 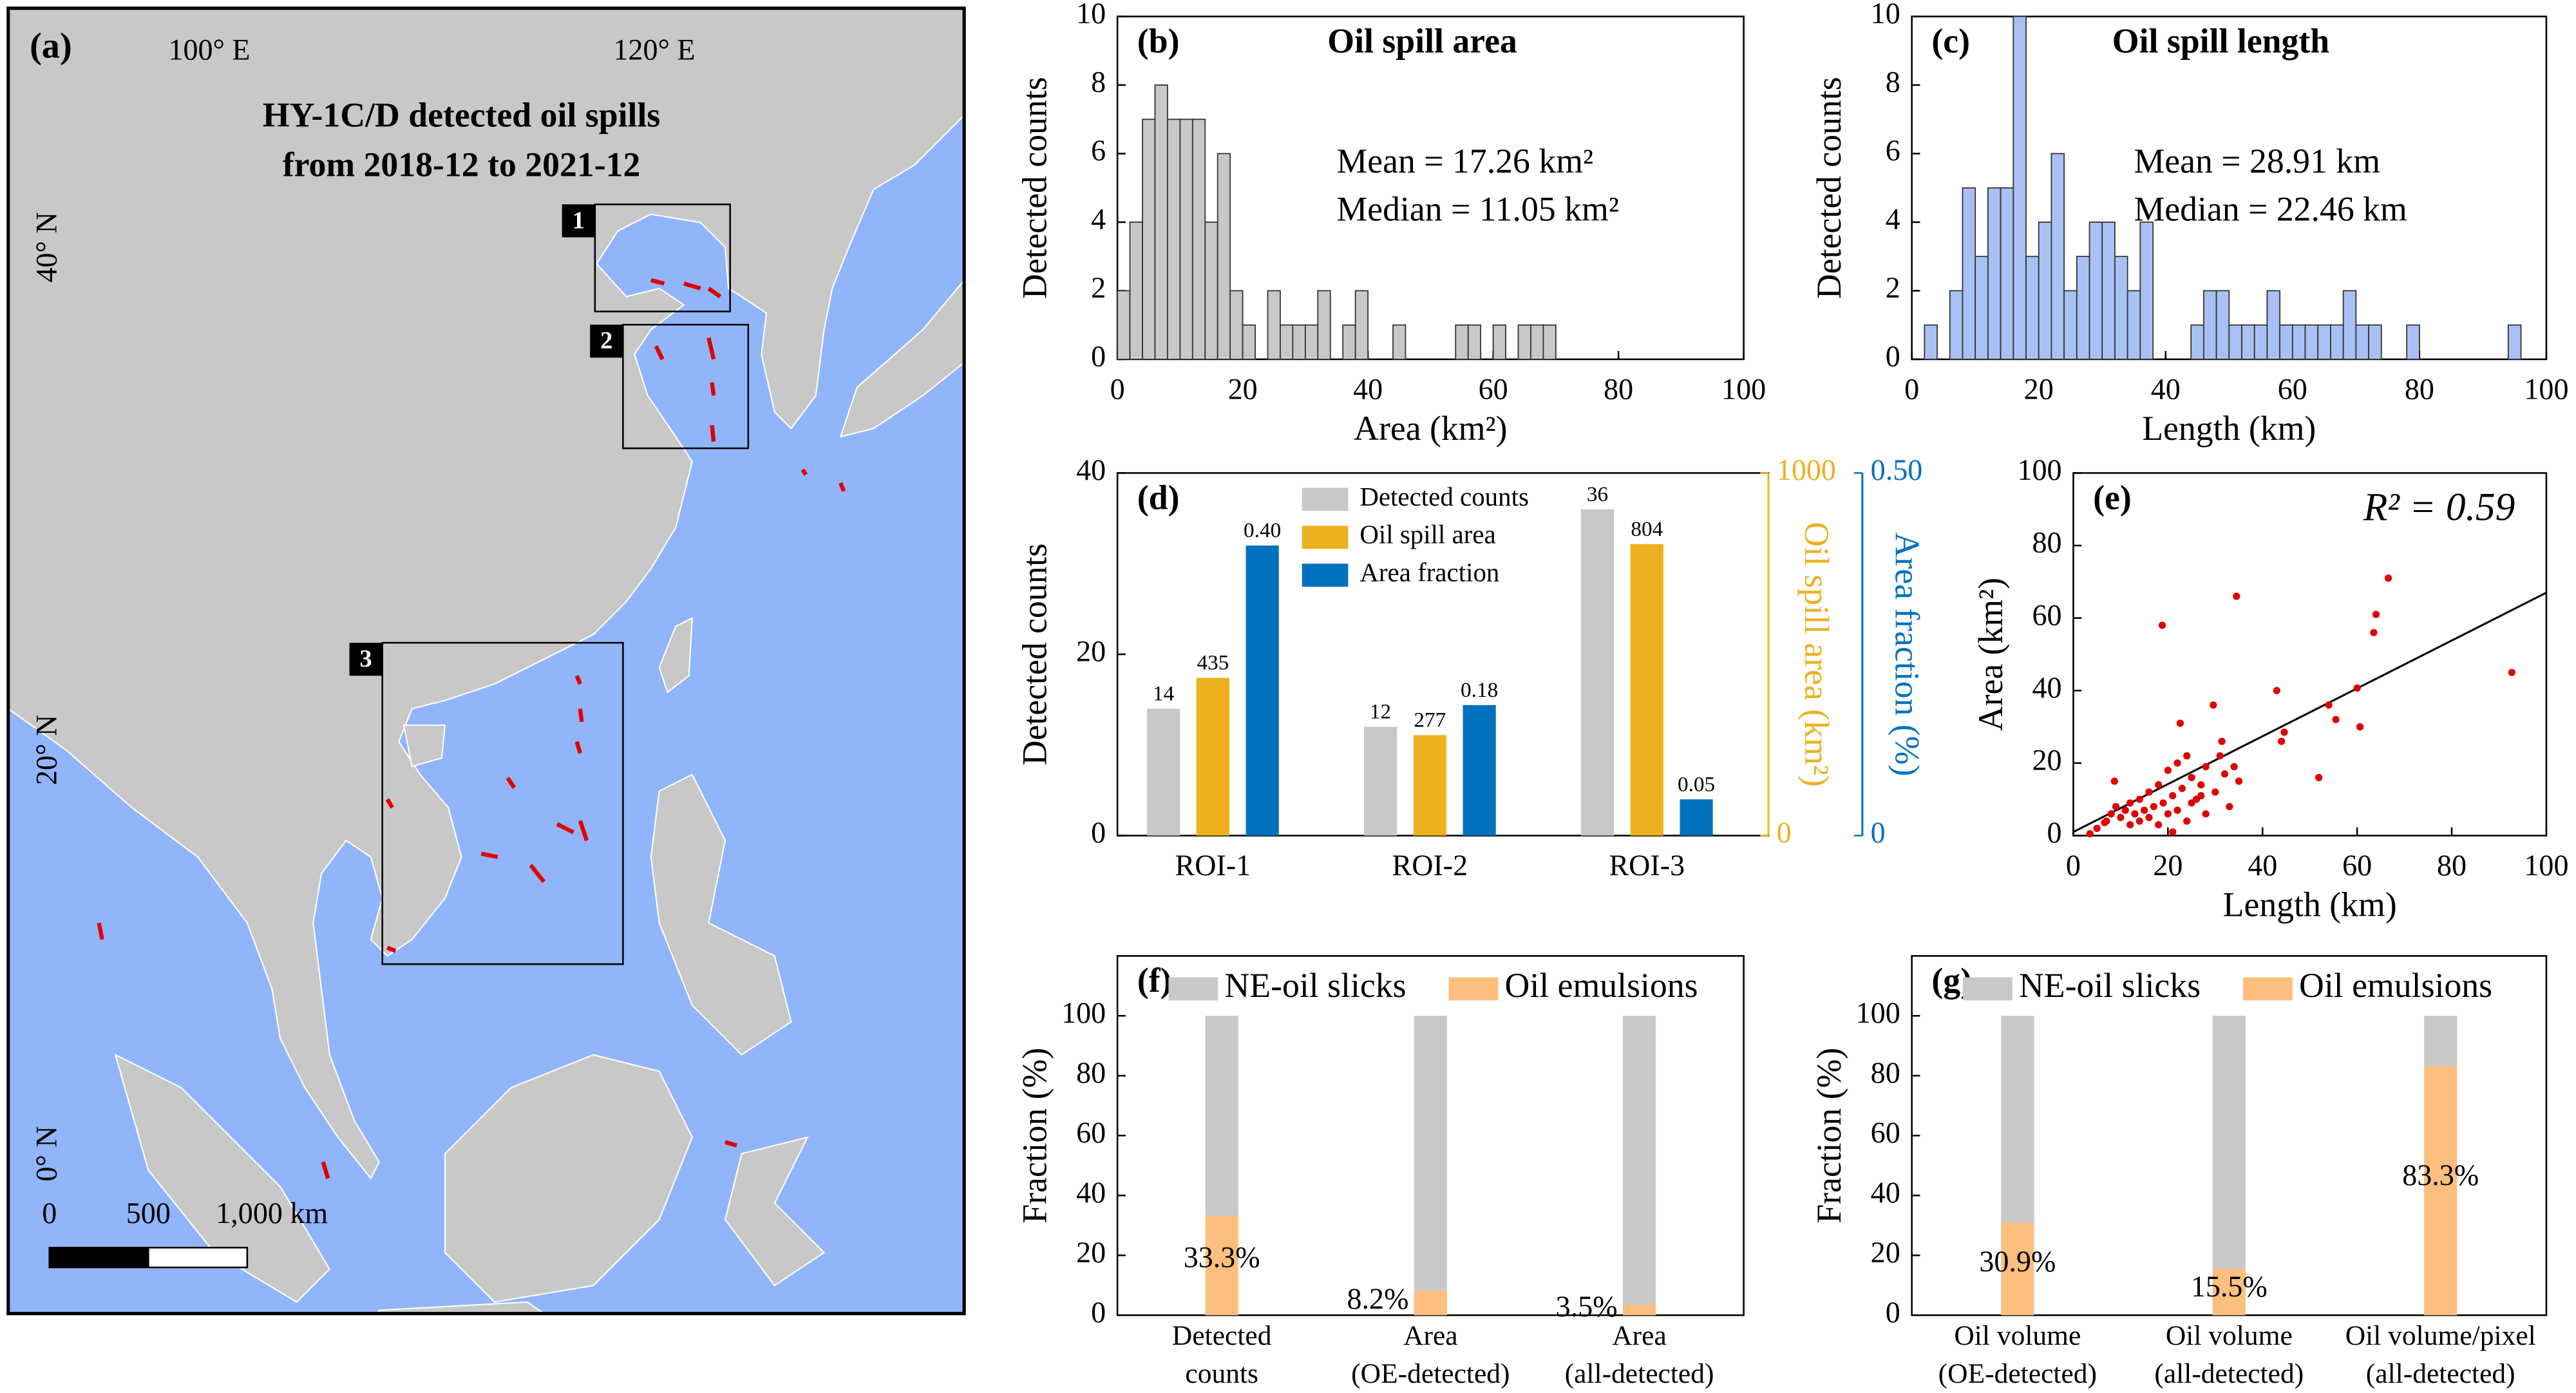 I want to click on value-label: 15.5%, so click(x=2229, y=1286).